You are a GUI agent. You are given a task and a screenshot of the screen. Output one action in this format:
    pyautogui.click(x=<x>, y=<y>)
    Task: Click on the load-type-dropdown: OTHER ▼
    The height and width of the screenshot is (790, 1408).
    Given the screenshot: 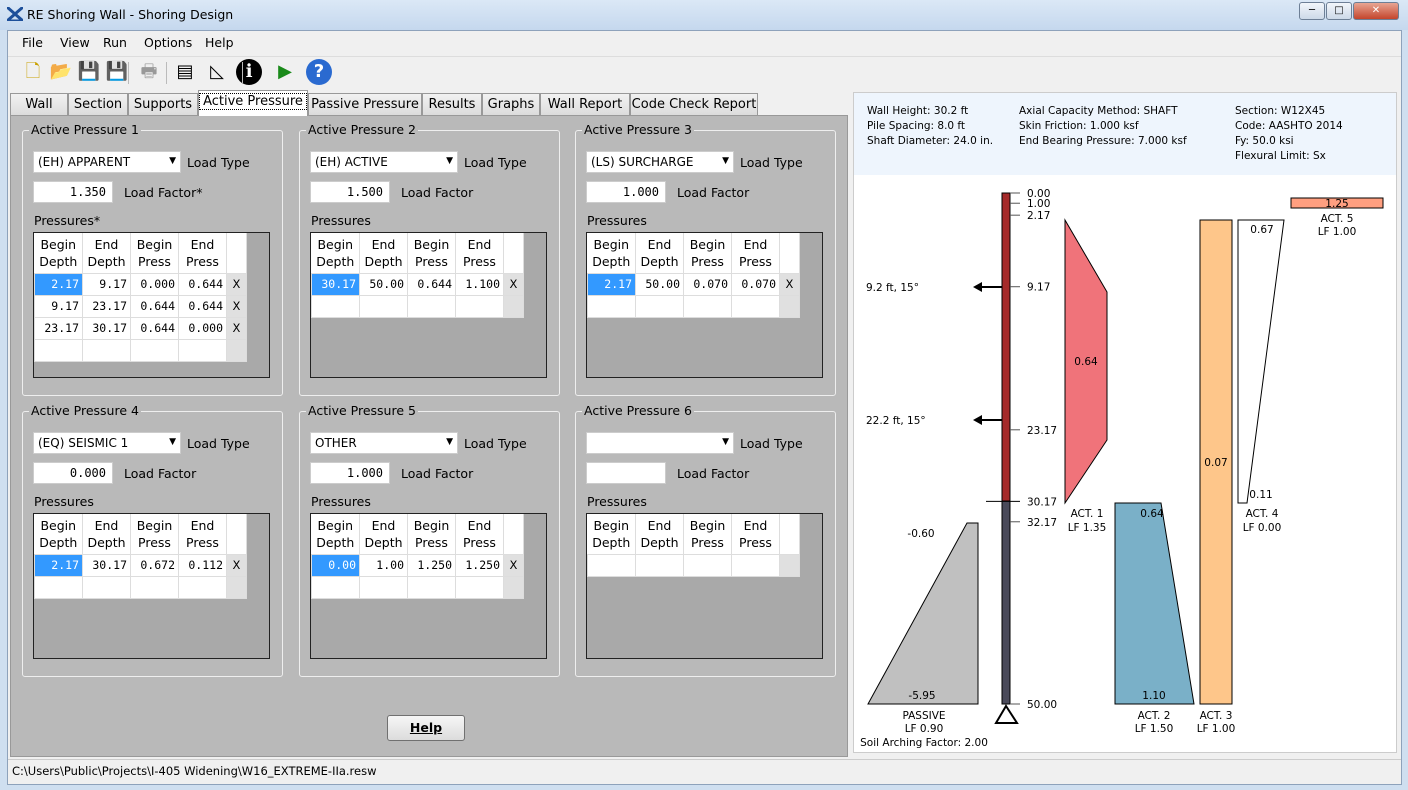 What is the action you would take?
    pyautogui.click(x=384, y=443)
    